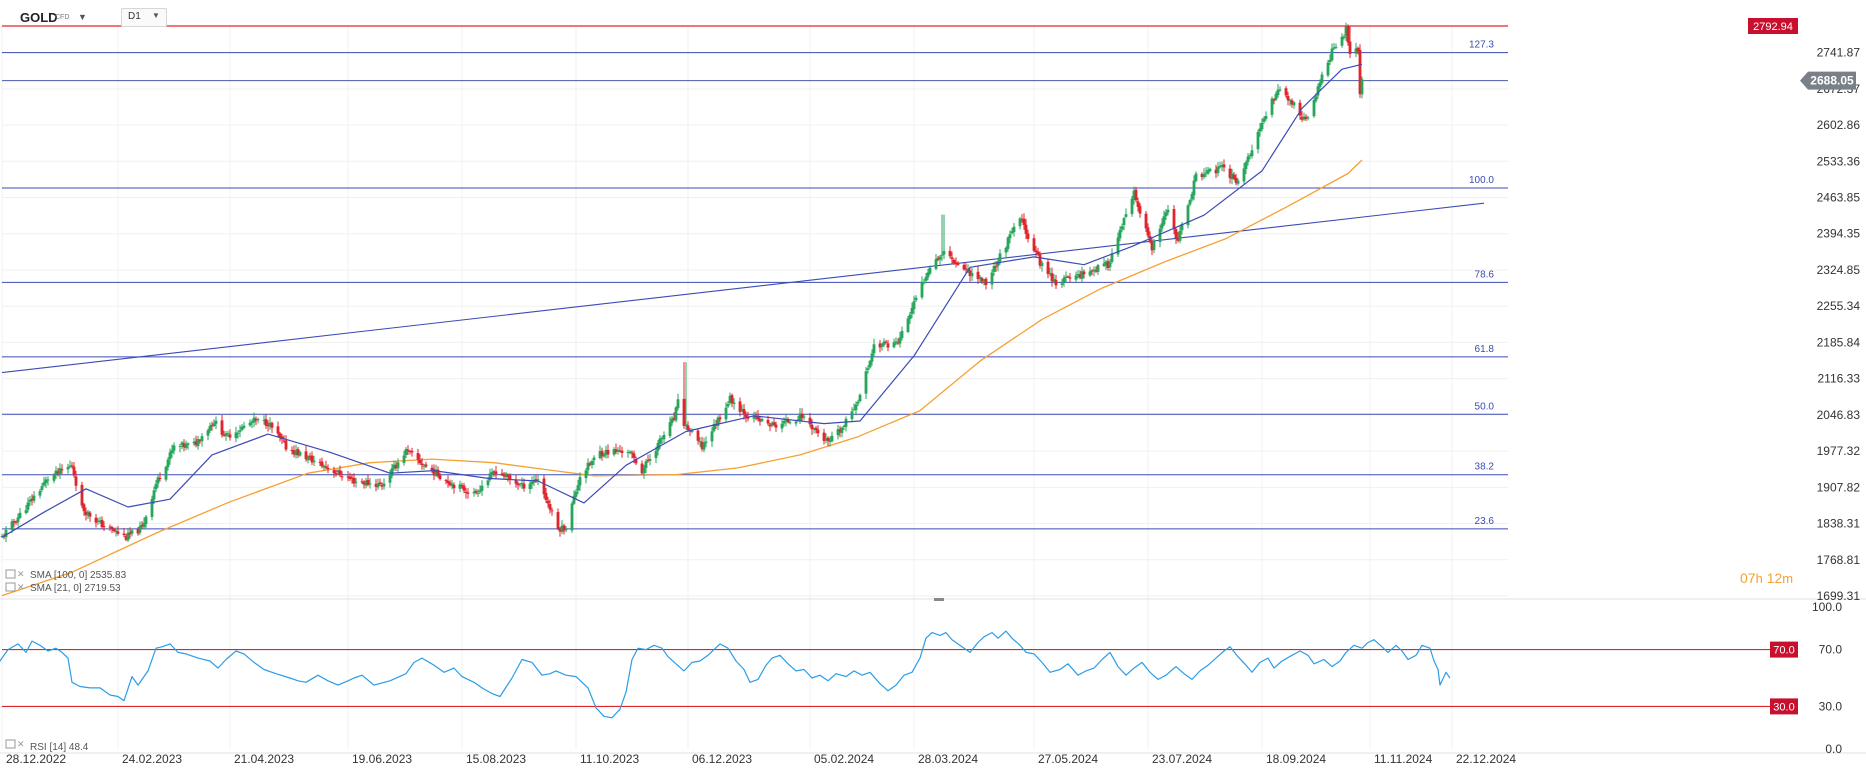 The height and width of the screenshot is (784, 1866). I want to click on sma100-label: SMA [100, 0] 2535.83, so click(78, 575).